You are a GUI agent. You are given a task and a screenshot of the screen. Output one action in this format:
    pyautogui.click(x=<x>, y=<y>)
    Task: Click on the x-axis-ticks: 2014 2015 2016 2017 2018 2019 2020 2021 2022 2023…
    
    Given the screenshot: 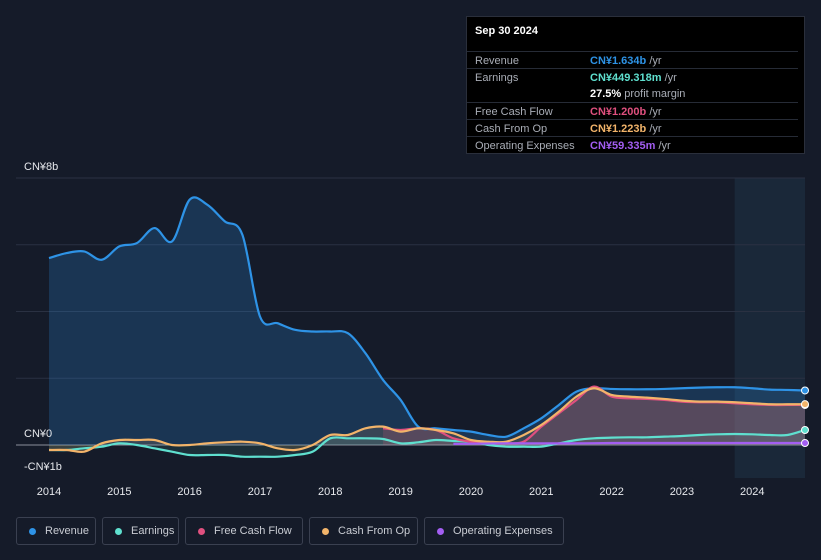 What is the action you would take?
    pyautogui.click(x=401, y=492)
    